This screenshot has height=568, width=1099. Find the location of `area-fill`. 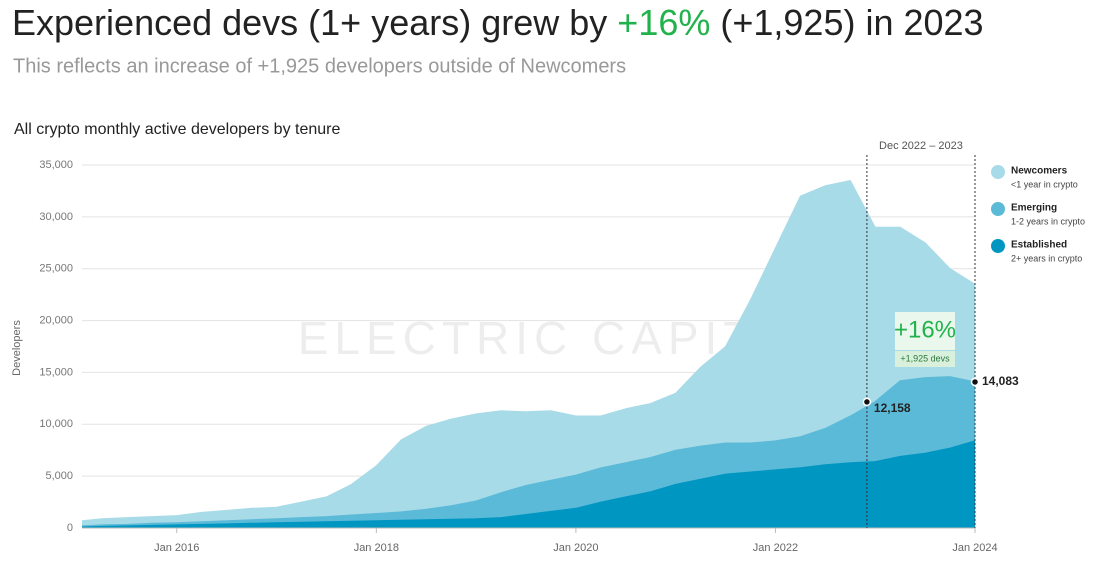

area-fill is located at coordinates (528, 484).